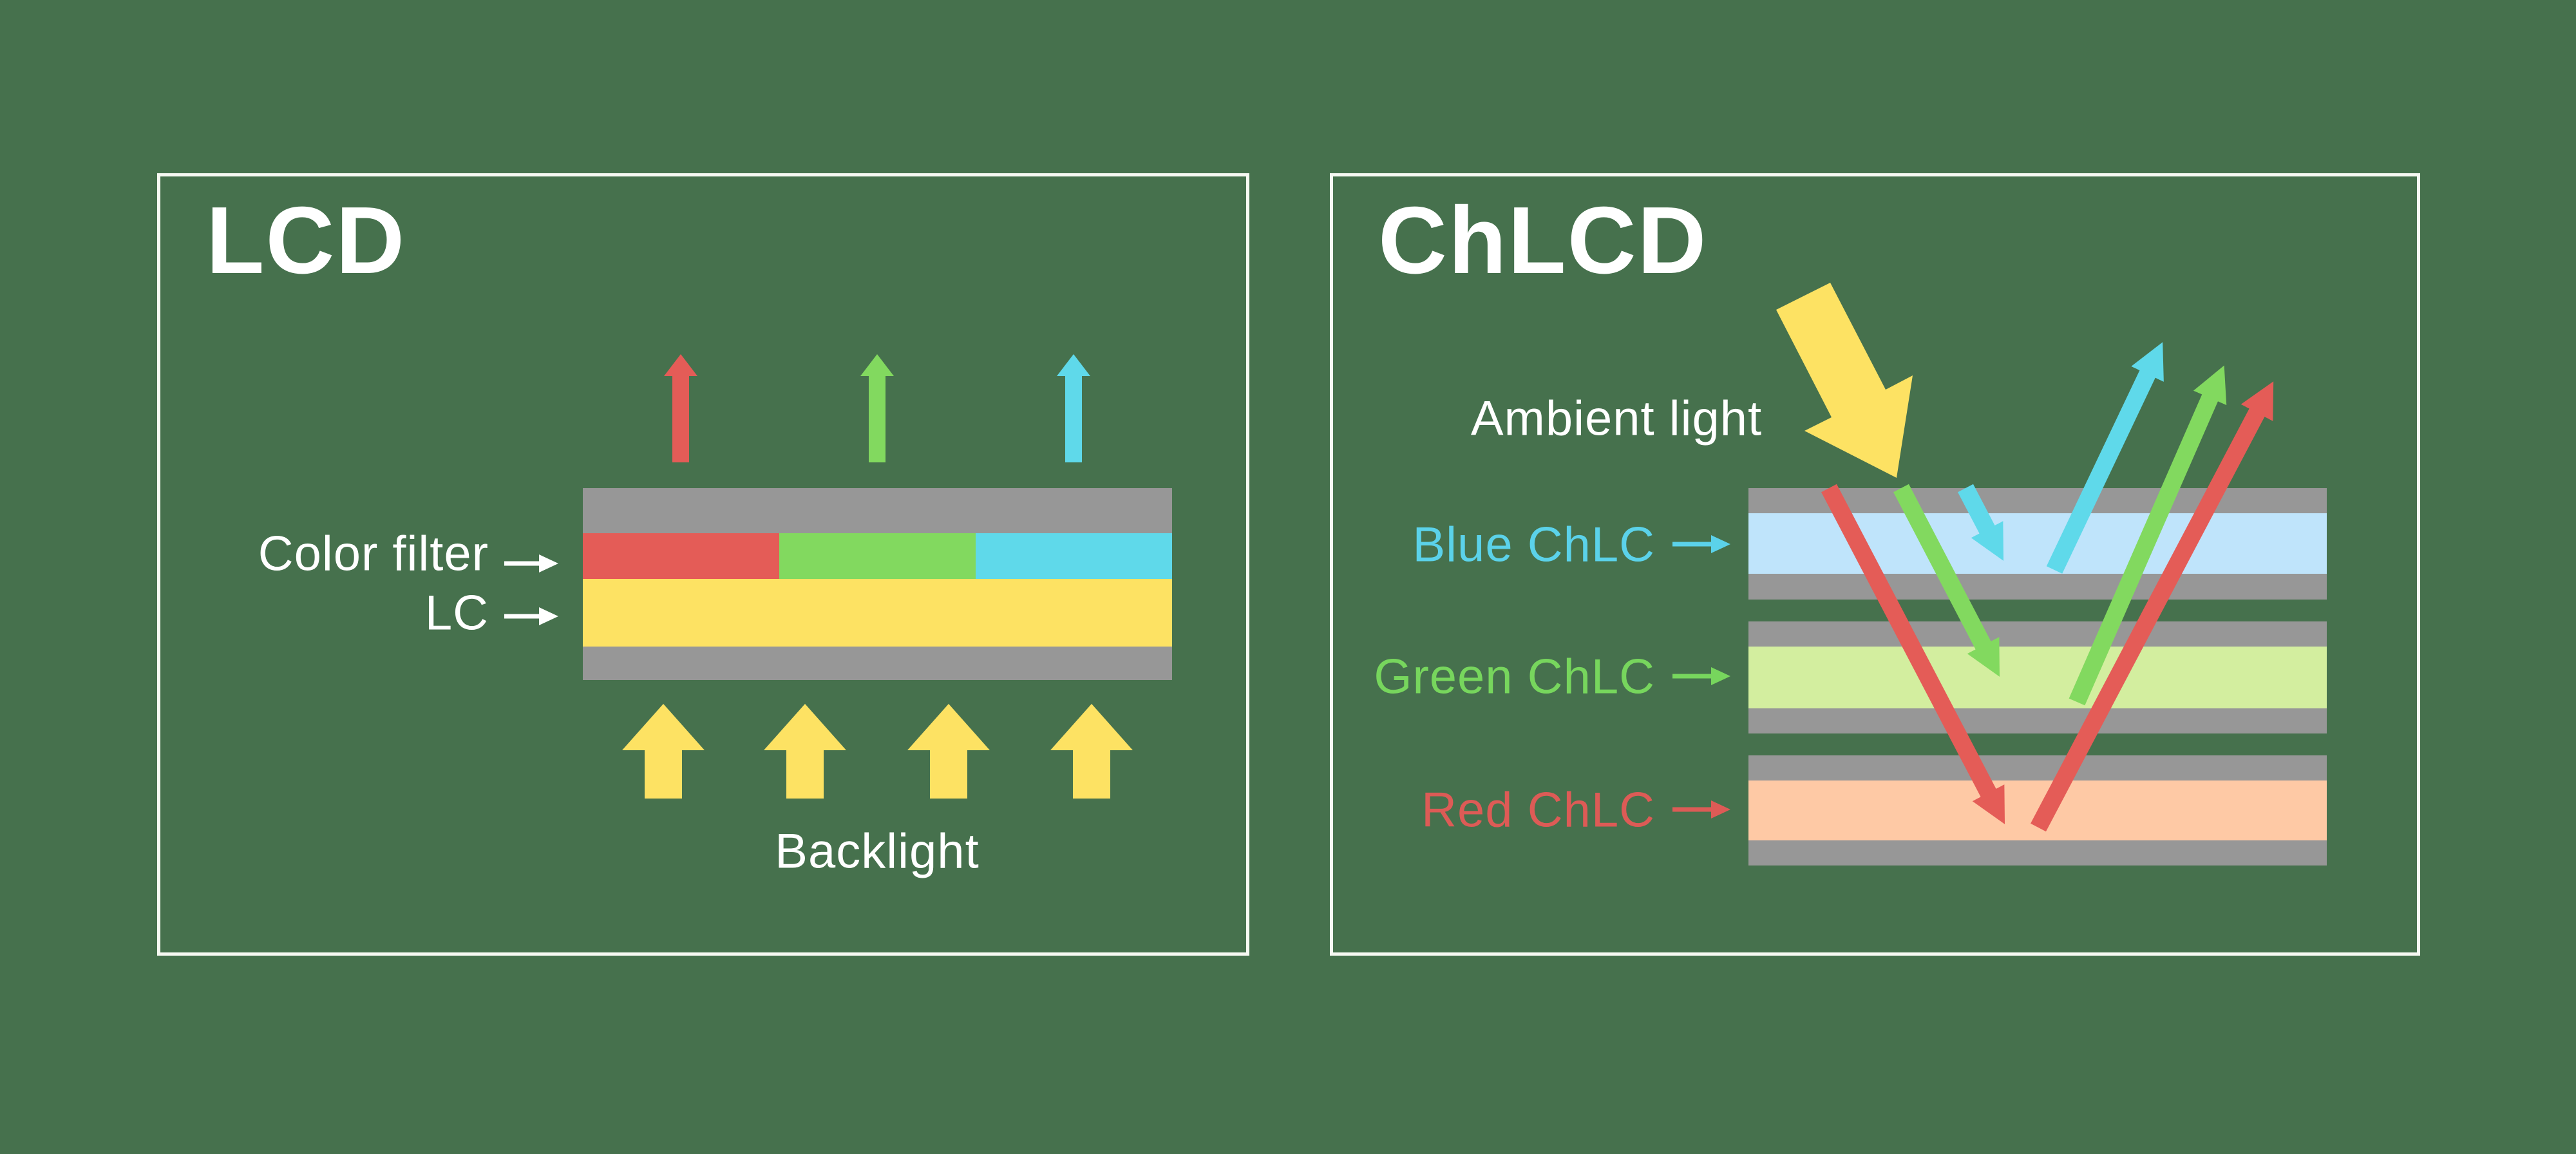  Describe the element at coordinates (2037, 720) in the screenshot. I see `green-strip-bottom-substrate` at that location.